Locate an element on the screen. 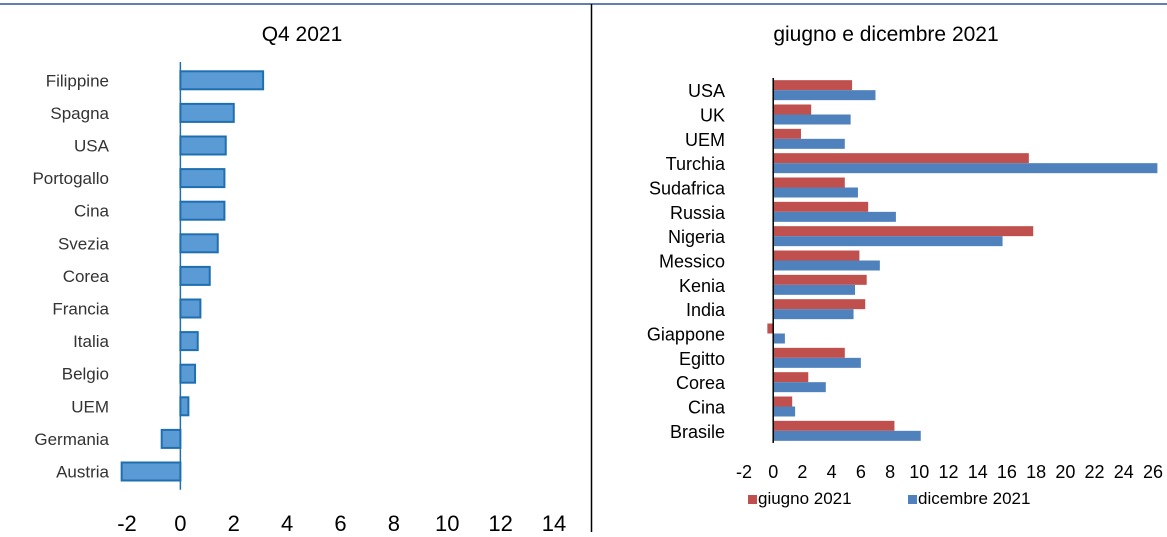 This screenshot has height=537, width=1167. right-chart-title: giugno e dicembre 2021 is located at coordinates (885, 34).